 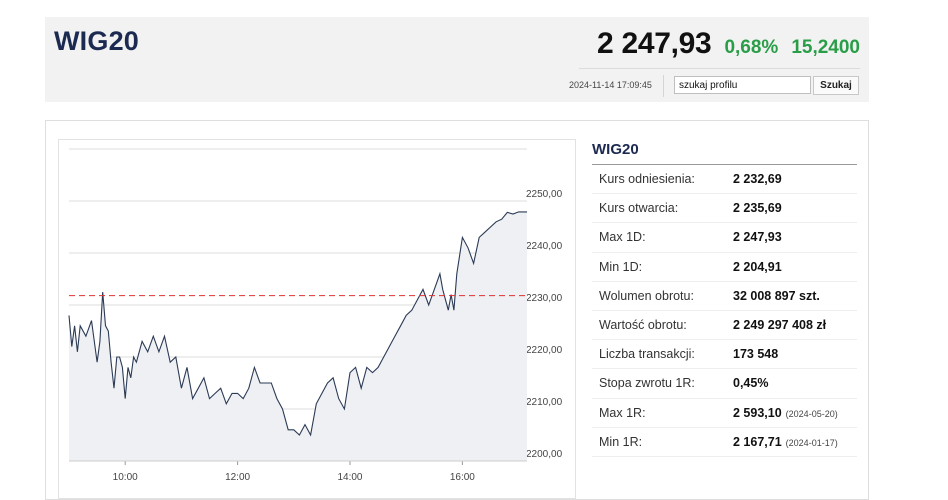 I want to click on stats-label: Min 1R:, so click(x=621, y=441).